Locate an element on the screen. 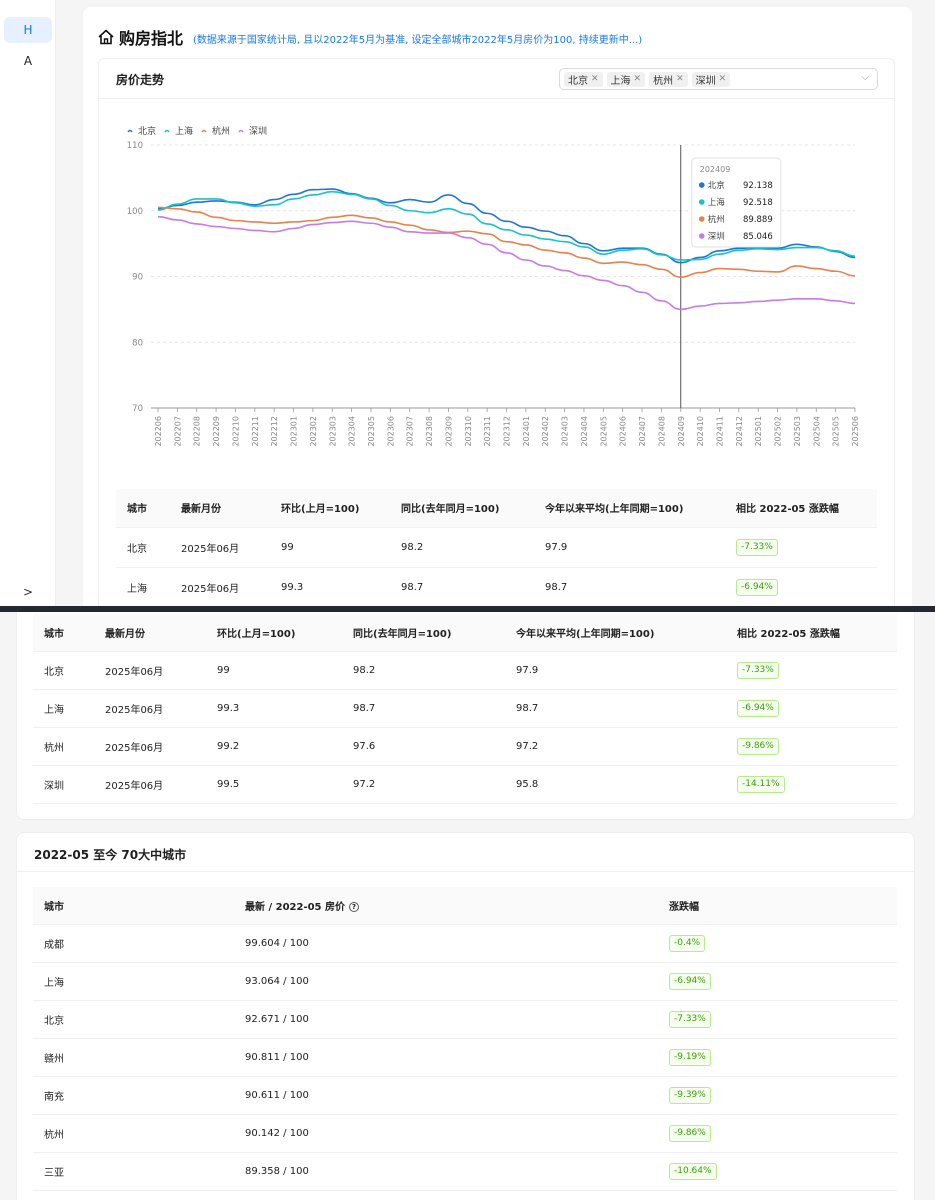  x-tick-label: 202307 is located at coordinates (410, 431).